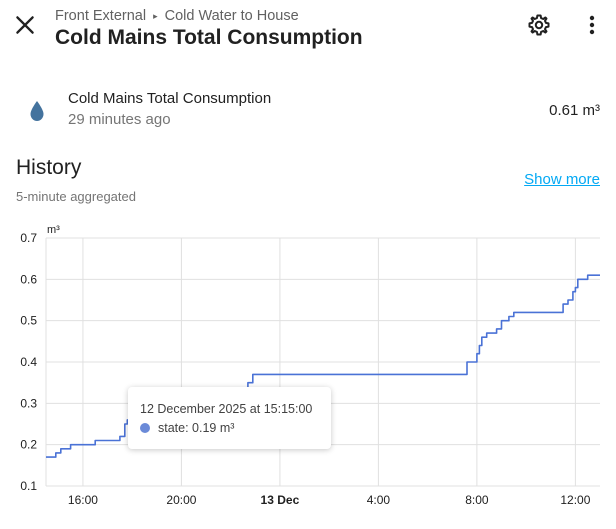 The height and width of the screenshot is (529, 616). Describe the element at coordinates (231, 16) in the screenshot. I see `breadcrumb-item-device: Cold Water to House` at that location.